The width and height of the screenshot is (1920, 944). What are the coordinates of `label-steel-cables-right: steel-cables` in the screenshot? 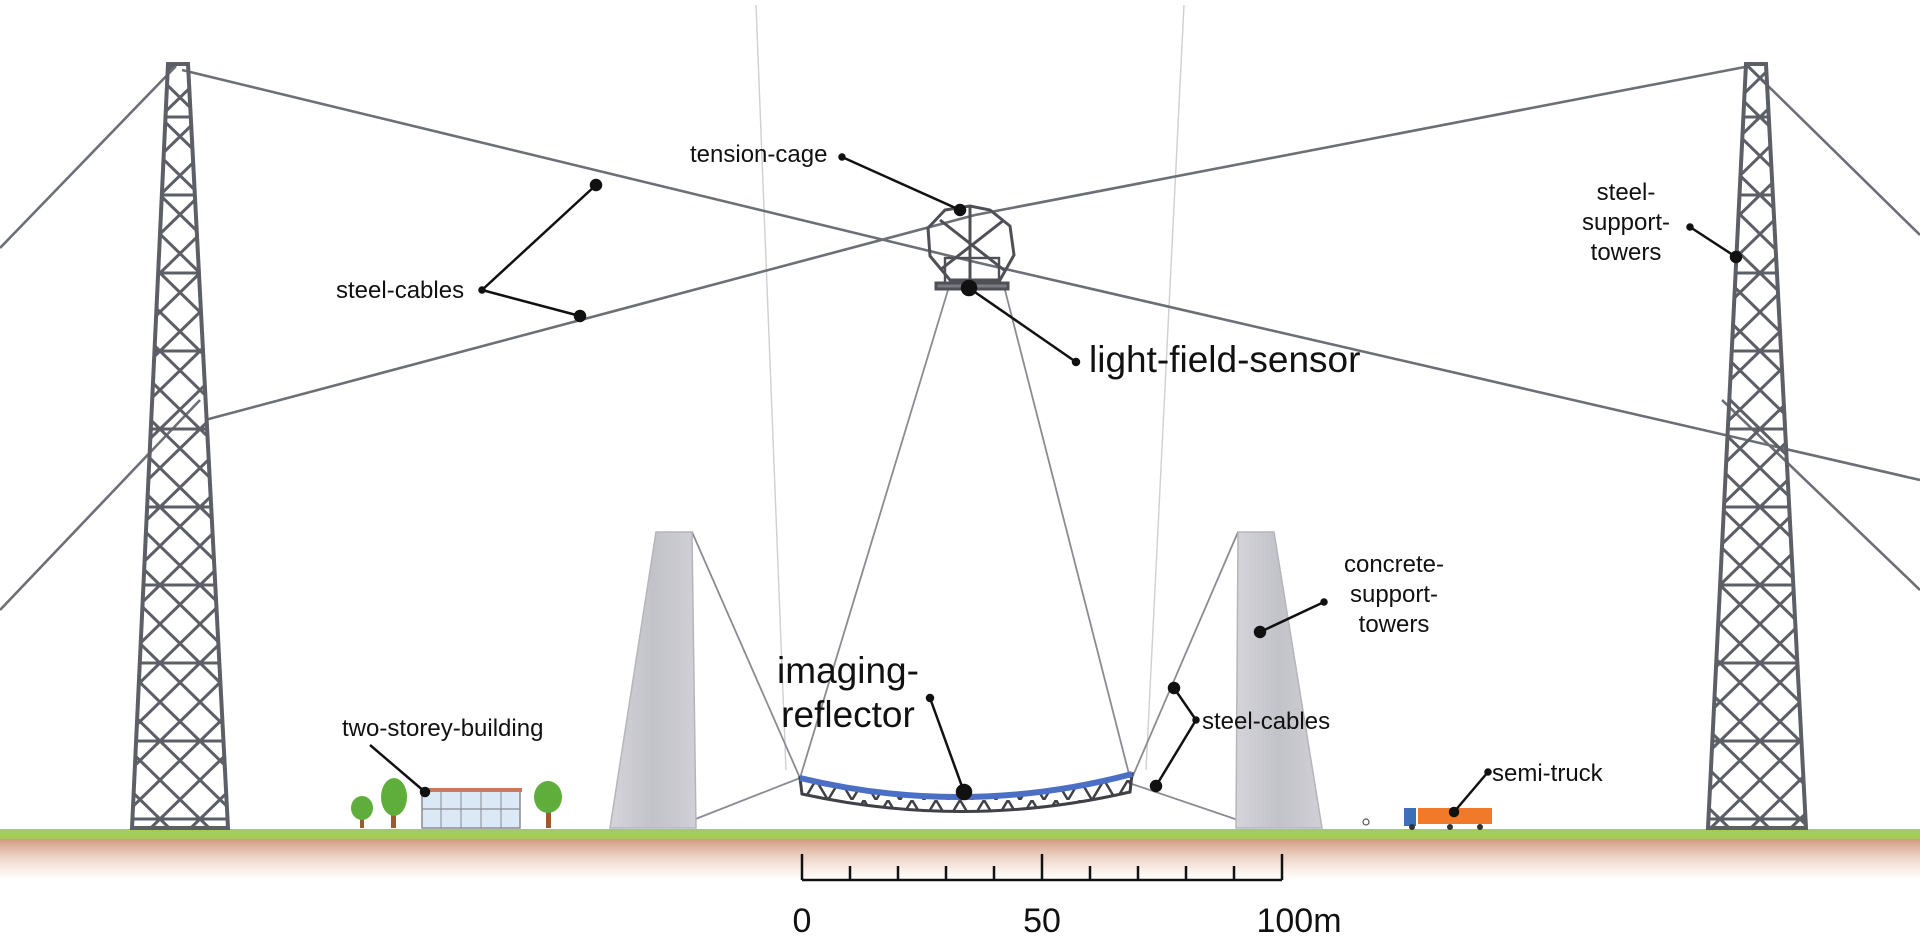 It's located at (1266, 721).